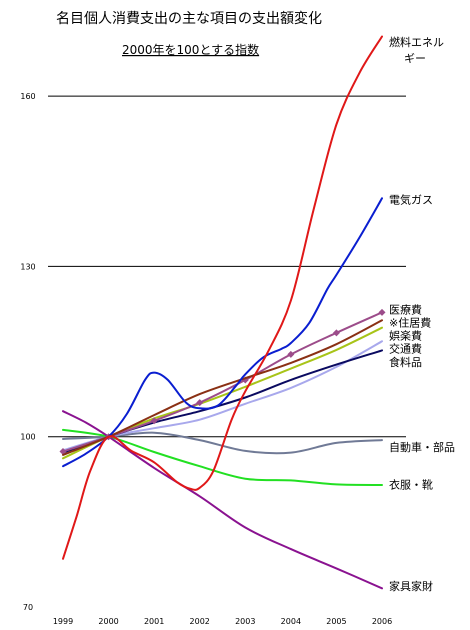 The height and width of the screenshot is (630, 470). I want to click on series-label: ※住居費, so click(410, 323).